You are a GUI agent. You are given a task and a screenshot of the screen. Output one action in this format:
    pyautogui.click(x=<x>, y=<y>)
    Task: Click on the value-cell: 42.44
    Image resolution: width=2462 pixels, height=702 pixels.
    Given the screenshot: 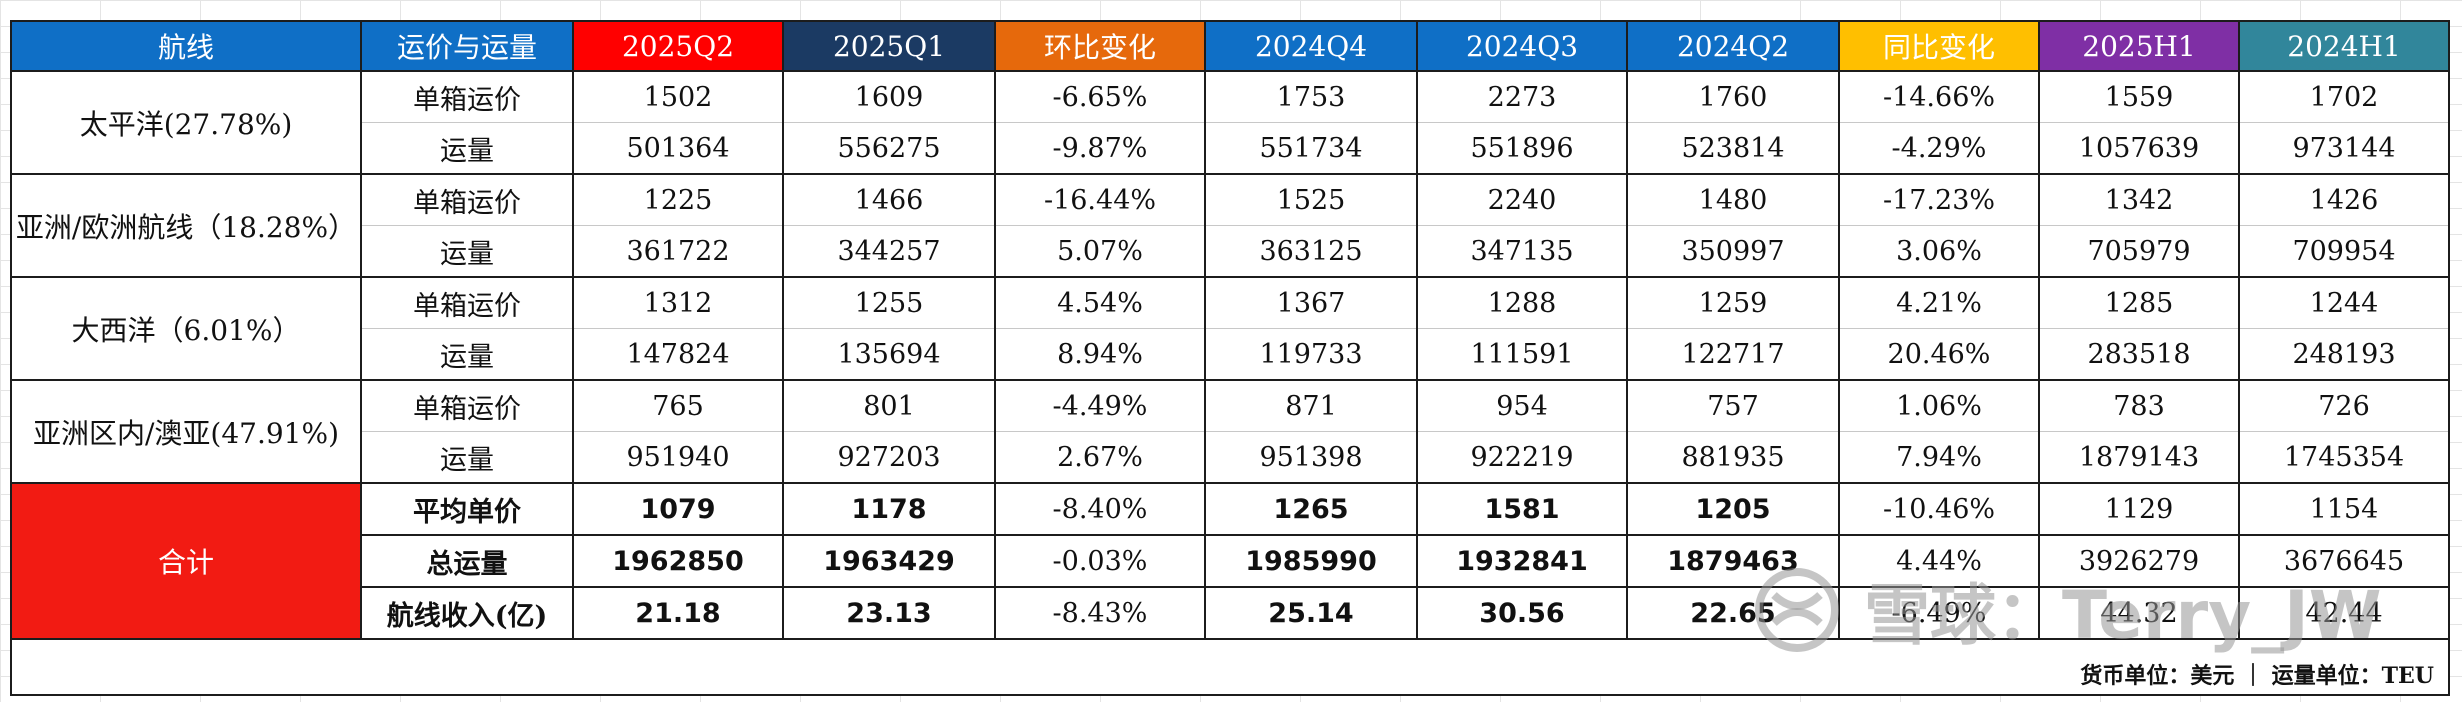 What is the action you would take?
    pyautogui.click(x=2344, y=613)
    